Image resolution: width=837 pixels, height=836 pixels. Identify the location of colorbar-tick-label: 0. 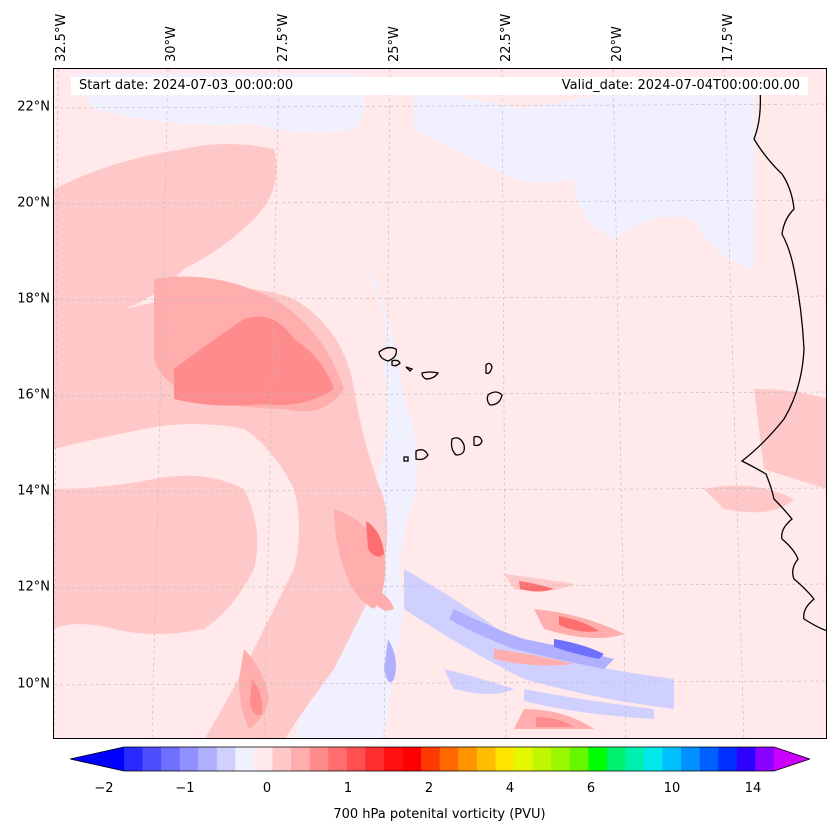
(267, 788).